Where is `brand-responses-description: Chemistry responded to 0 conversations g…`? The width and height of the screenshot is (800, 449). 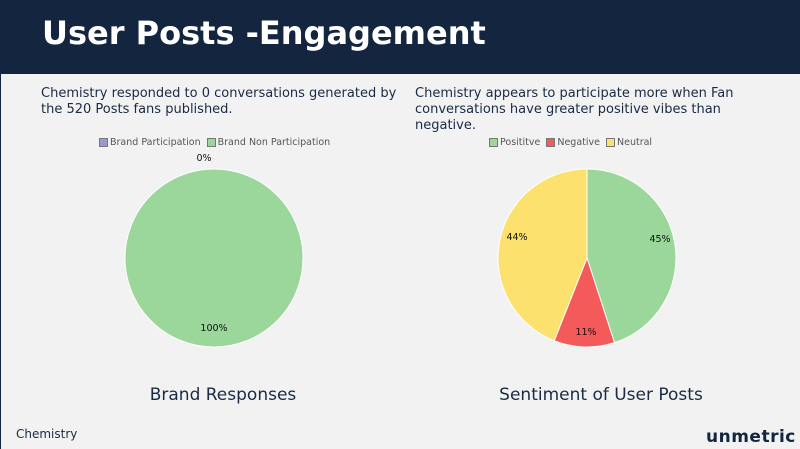 brand-responses-description: Chemistry responded to 0 conversations g… is located at coordinates (219, 101).